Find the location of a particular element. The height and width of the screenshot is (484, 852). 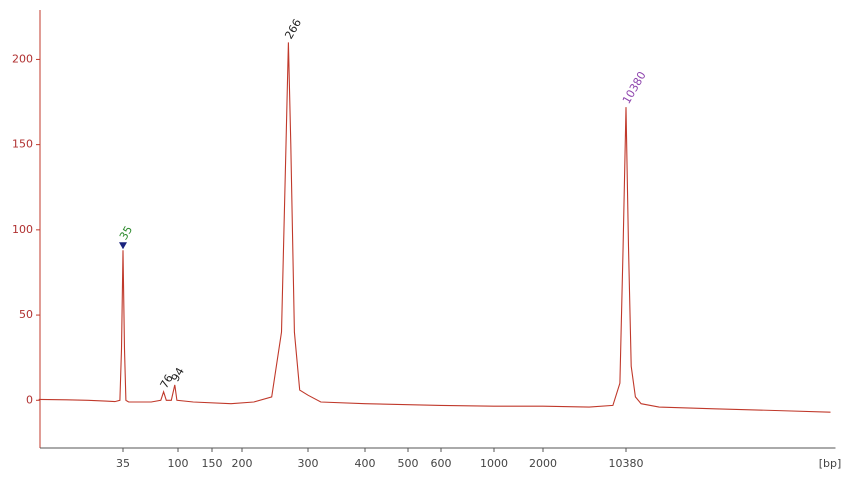

x-tick-label: 200 is located at coordinates (242, 463).